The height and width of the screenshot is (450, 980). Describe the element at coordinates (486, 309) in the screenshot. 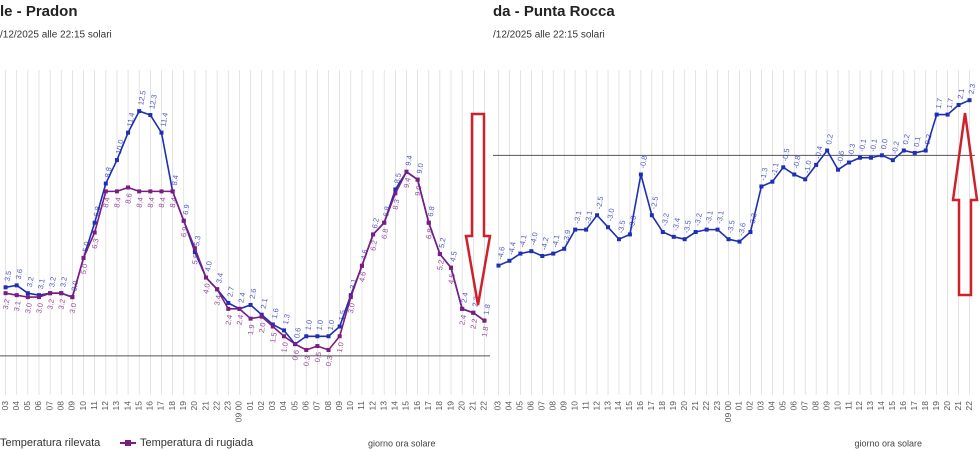

I see `data-label: 1.8` at that location.